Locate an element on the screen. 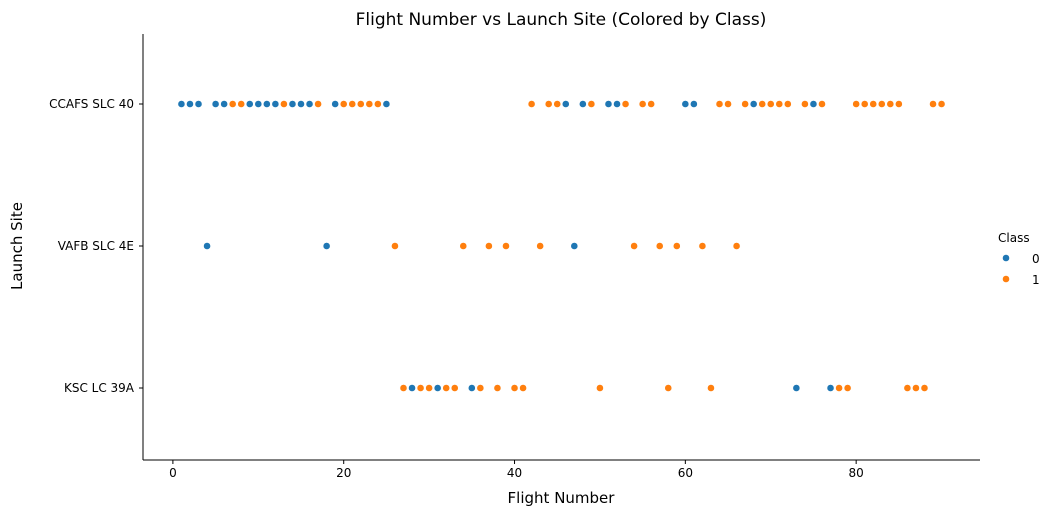 This screenshot has height=517, width=1052. x-tick-label: 40 is located at coordinates (514, 473).